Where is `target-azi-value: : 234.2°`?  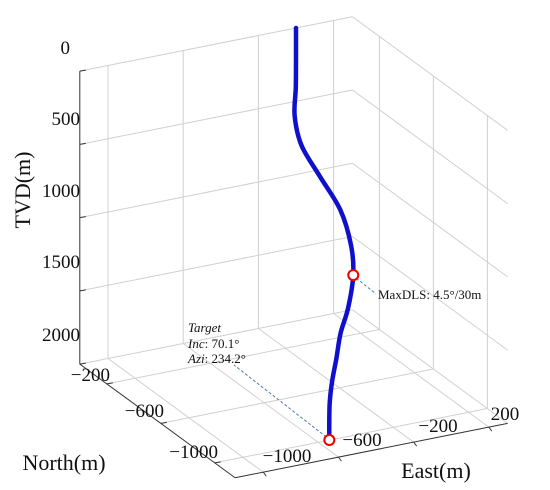 target-azi-value: : 234.2° is located at coordinates (225, 358).